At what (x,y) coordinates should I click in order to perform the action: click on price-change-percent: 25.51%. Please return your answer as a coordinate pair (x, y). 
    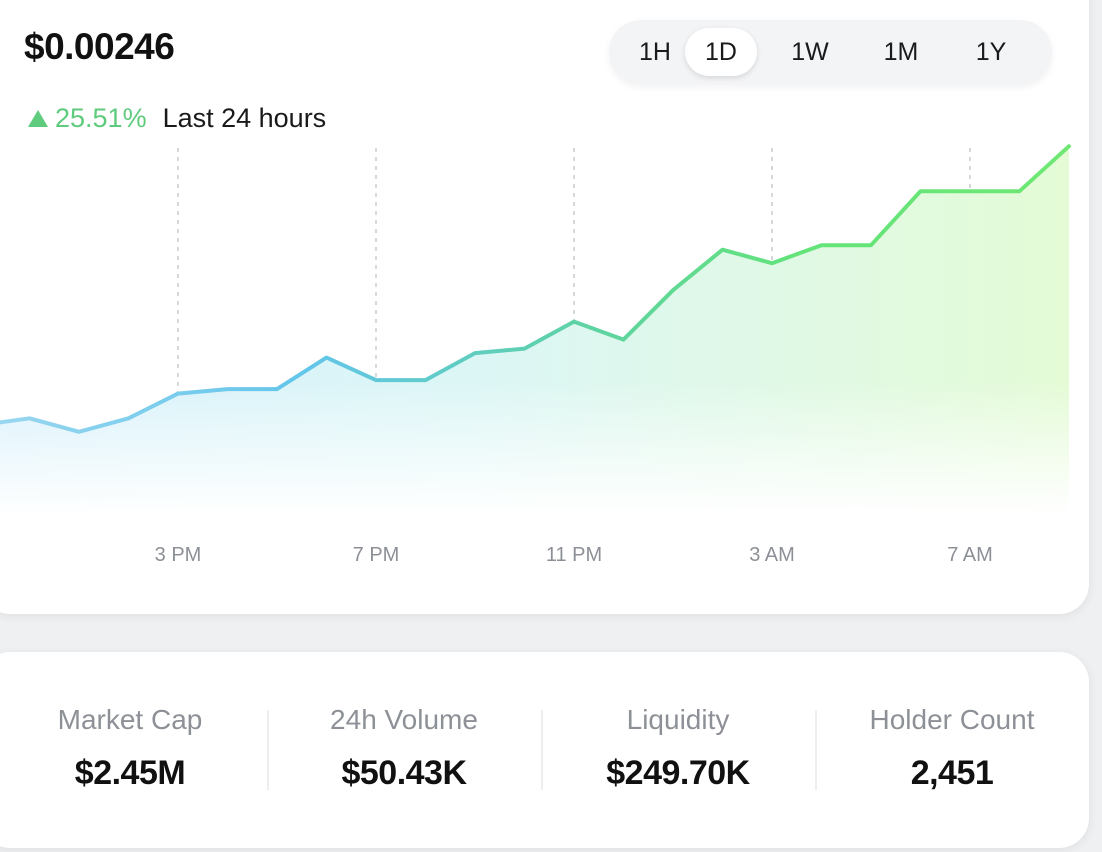
    Looking at the image, I should click on (101, 117).